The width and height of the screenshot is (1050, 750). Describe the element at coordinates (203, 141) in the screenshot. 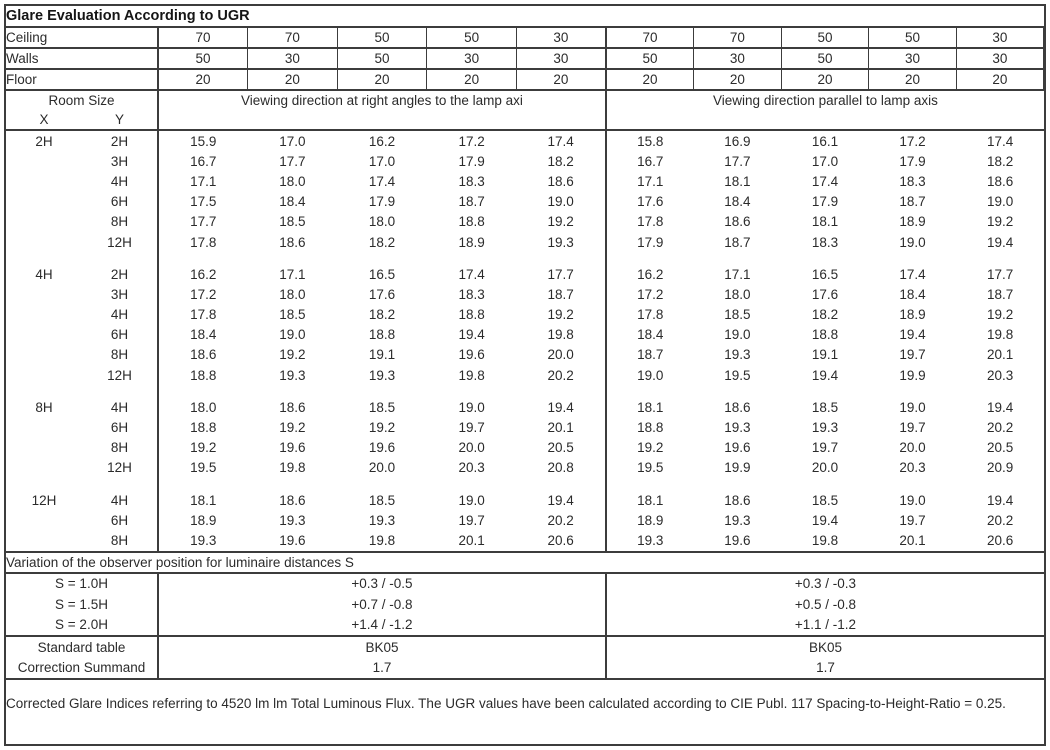

I see `ugr-value: 15.9` at that location.